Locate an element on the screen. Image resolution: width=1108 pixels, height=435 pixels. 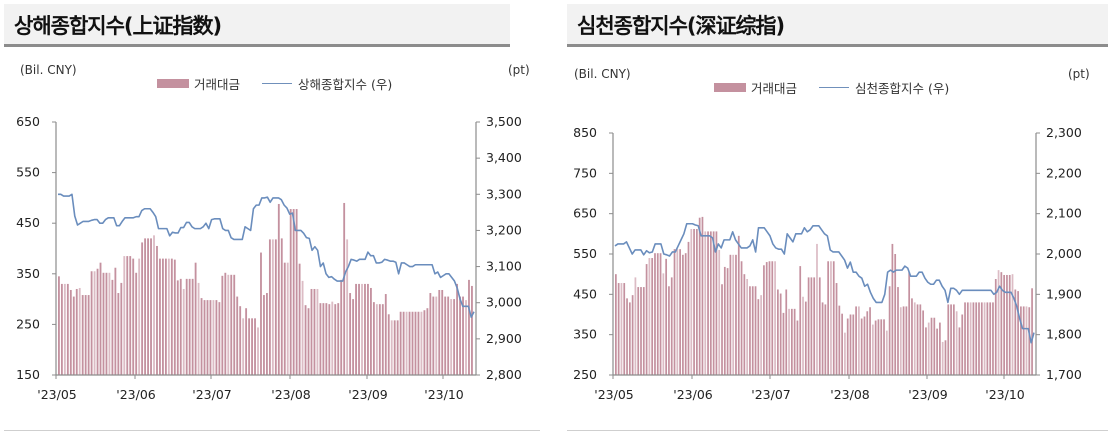
x-tick-label: '23/05 is located at coordinates (613, 394).